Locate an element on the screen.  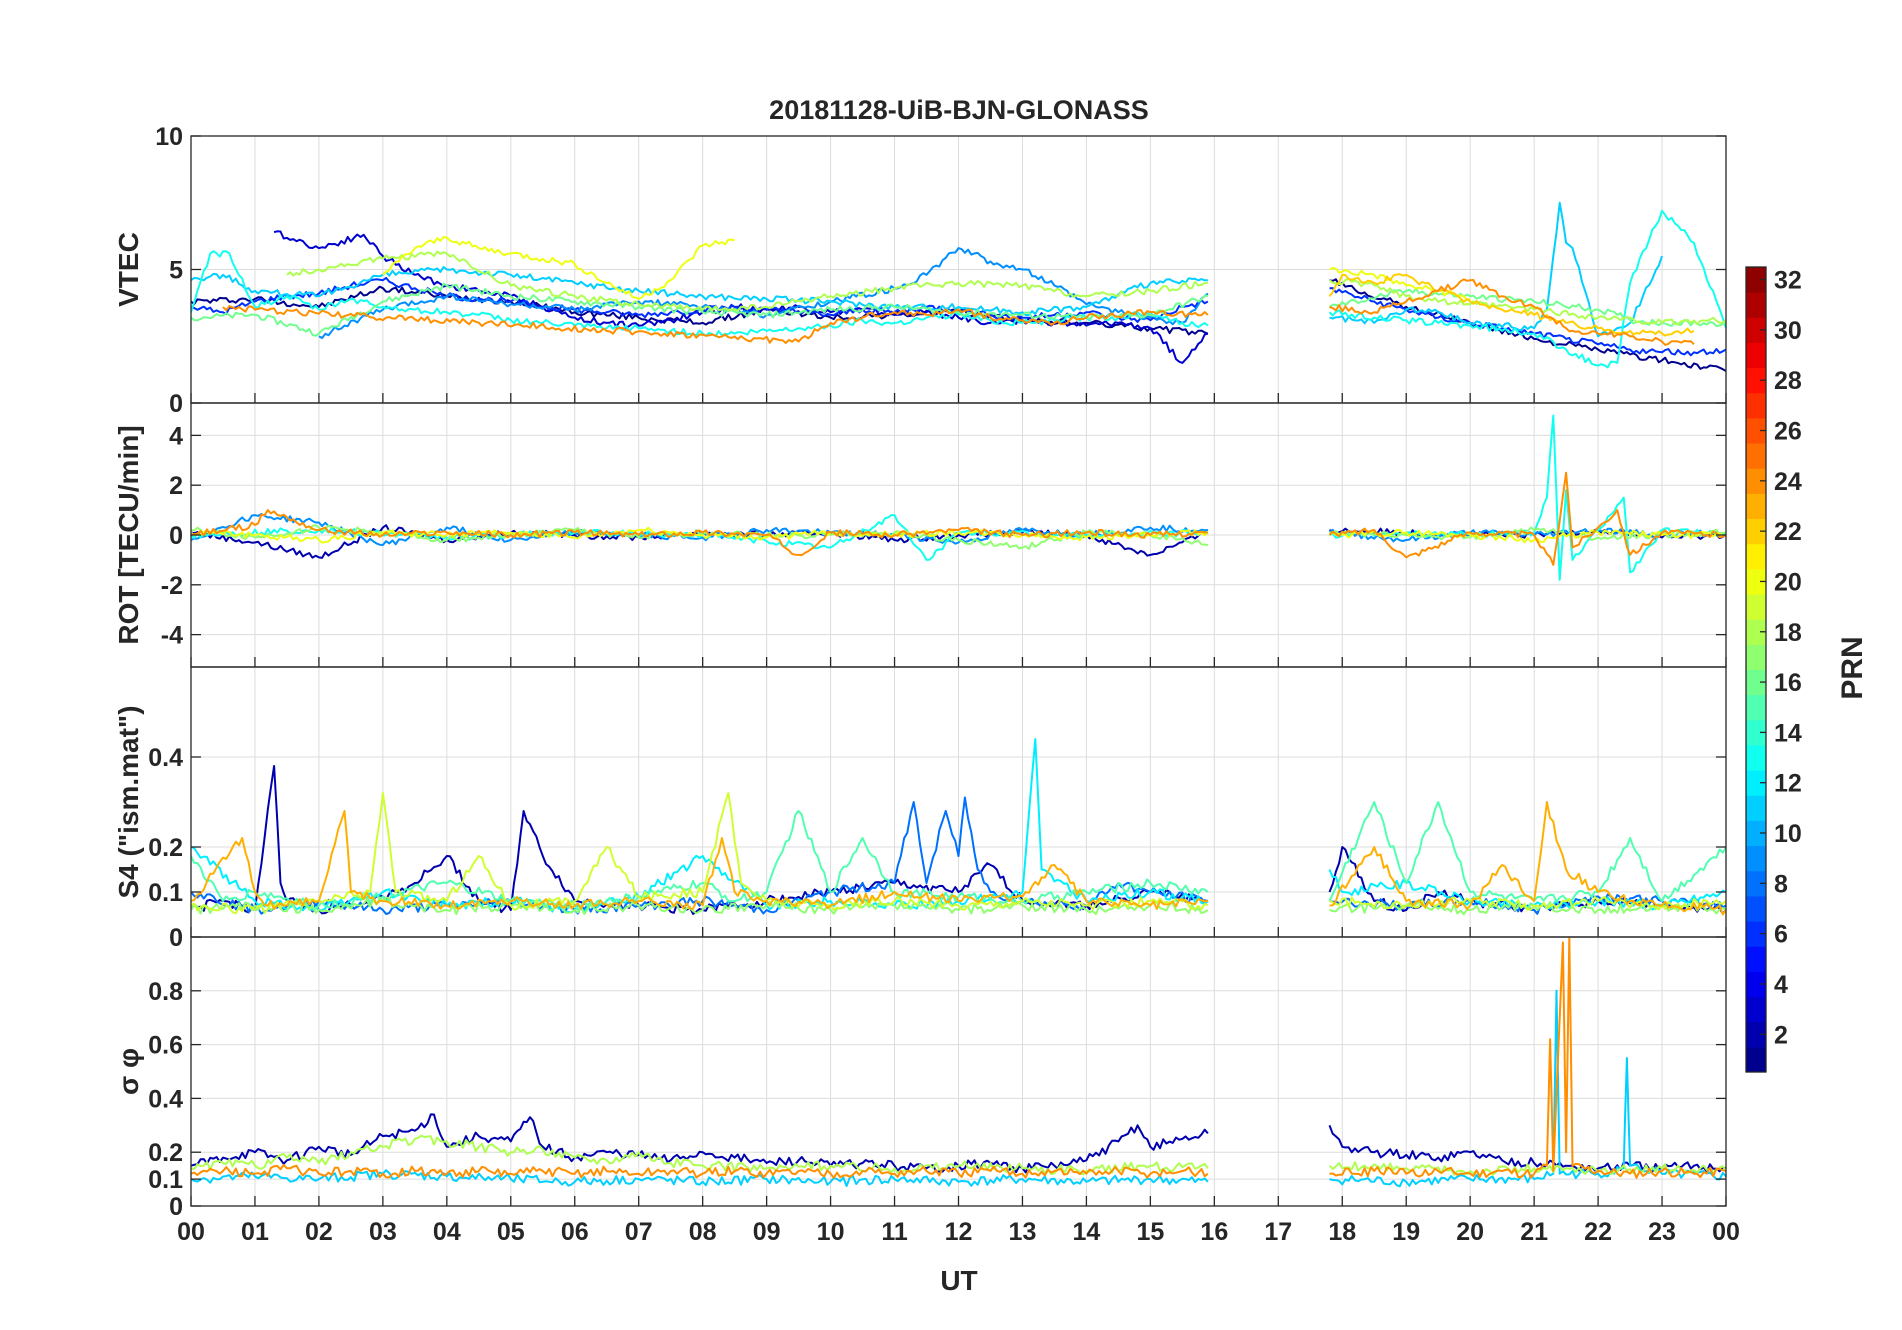
x-tick-label: 22 is located at coordinates (1598, 1232).